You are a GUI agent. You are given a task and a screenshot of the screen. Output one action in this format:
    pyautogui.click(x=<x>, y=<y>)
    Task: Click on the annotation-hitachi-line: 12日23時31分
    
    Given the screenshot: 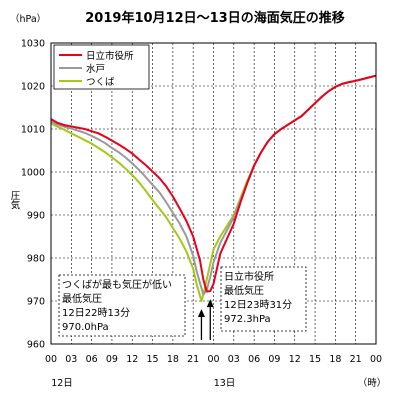 What is the action you would take?
    pyautogui.click(x=258, y=305)
    